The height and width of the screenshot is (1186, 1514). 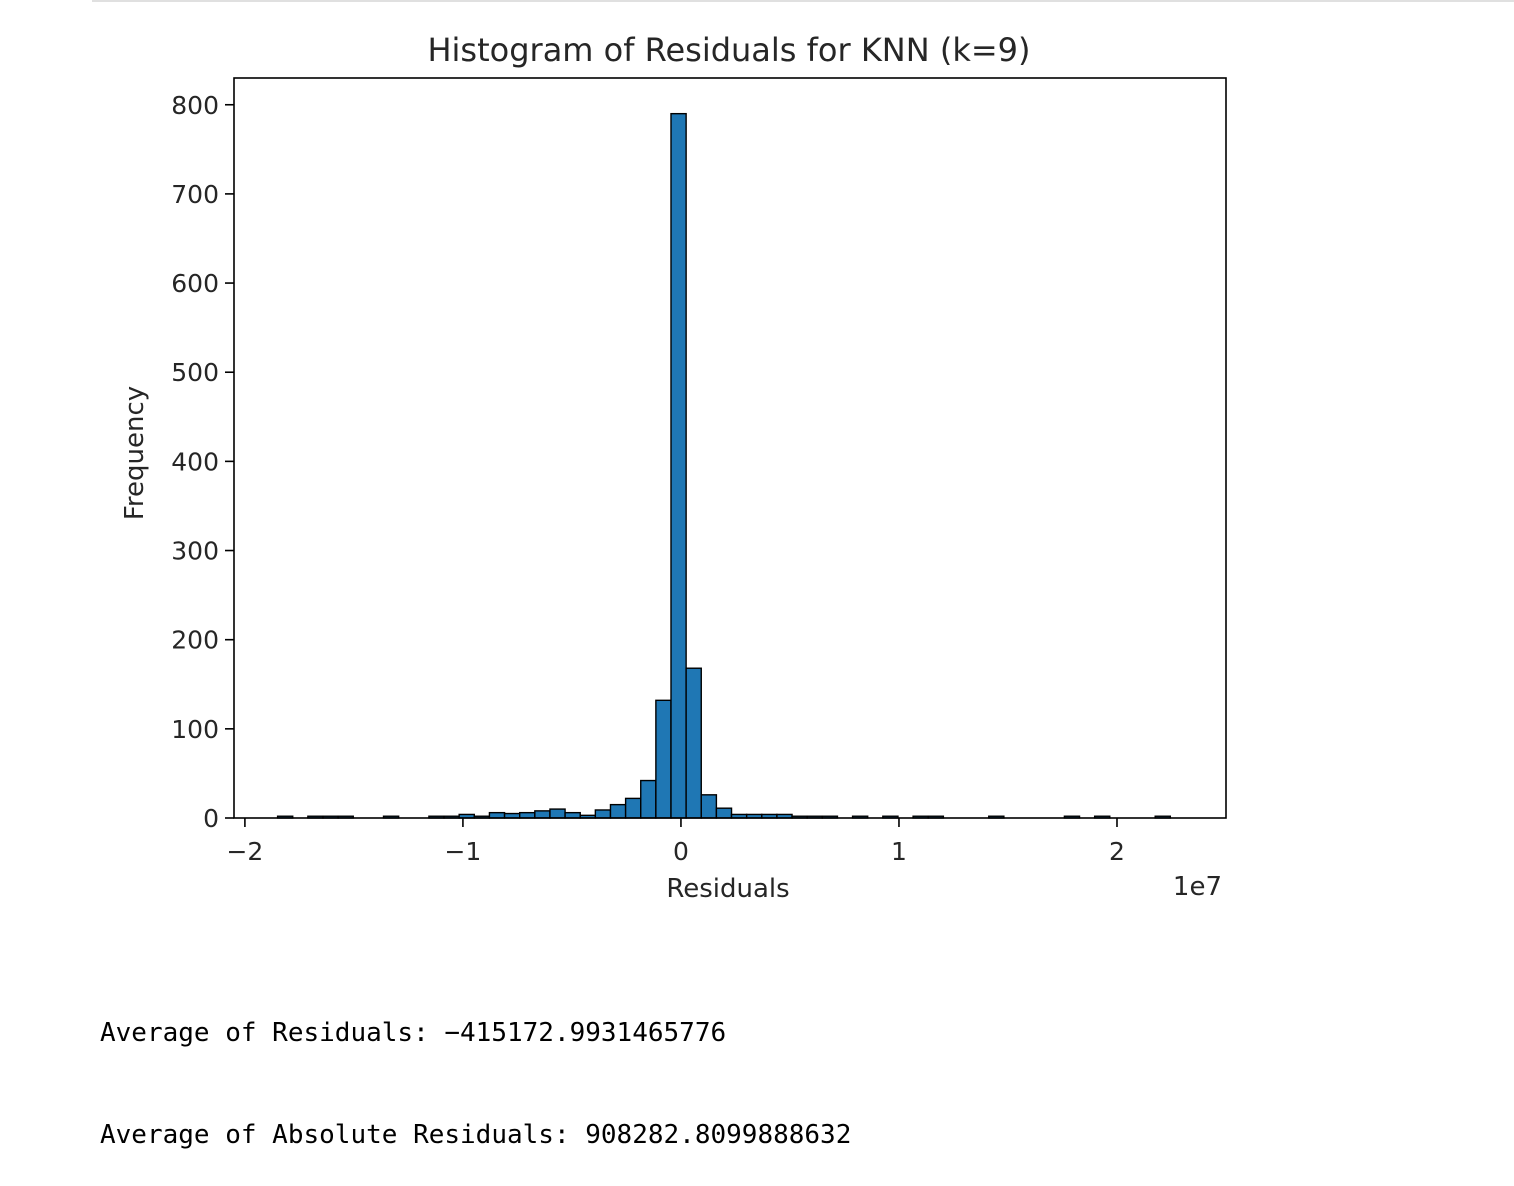 I want to click on notebook-cell-border, so click(x=803, y=1).